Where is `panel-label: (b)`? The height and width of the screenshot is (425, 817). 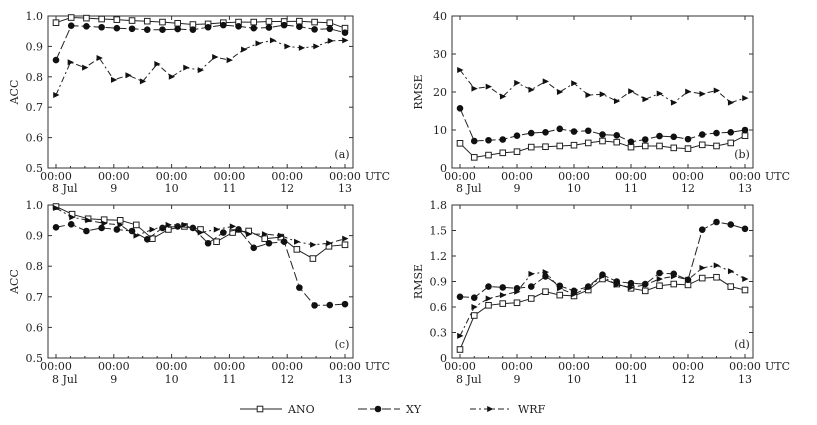
panel-label: (b) is located at coordinates (742, 154).